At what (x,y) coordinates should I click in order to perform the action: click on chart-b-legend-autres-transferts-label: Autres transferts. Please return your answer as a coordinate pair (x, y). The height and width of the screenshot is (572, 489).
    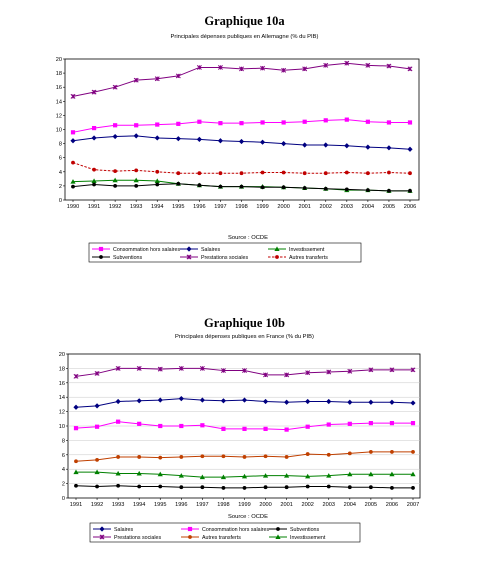
    Looking at the image, I should click on (221, 538).